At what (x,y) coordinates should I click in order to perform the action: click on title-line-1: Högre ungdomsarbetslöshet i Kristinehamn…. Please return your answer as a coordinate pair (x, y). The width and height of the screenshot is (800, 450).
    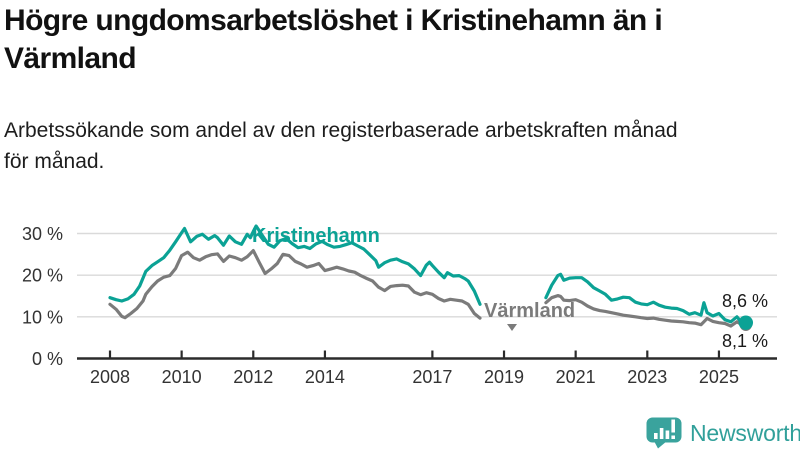
    Looking at the image, I should click on (333, 20).